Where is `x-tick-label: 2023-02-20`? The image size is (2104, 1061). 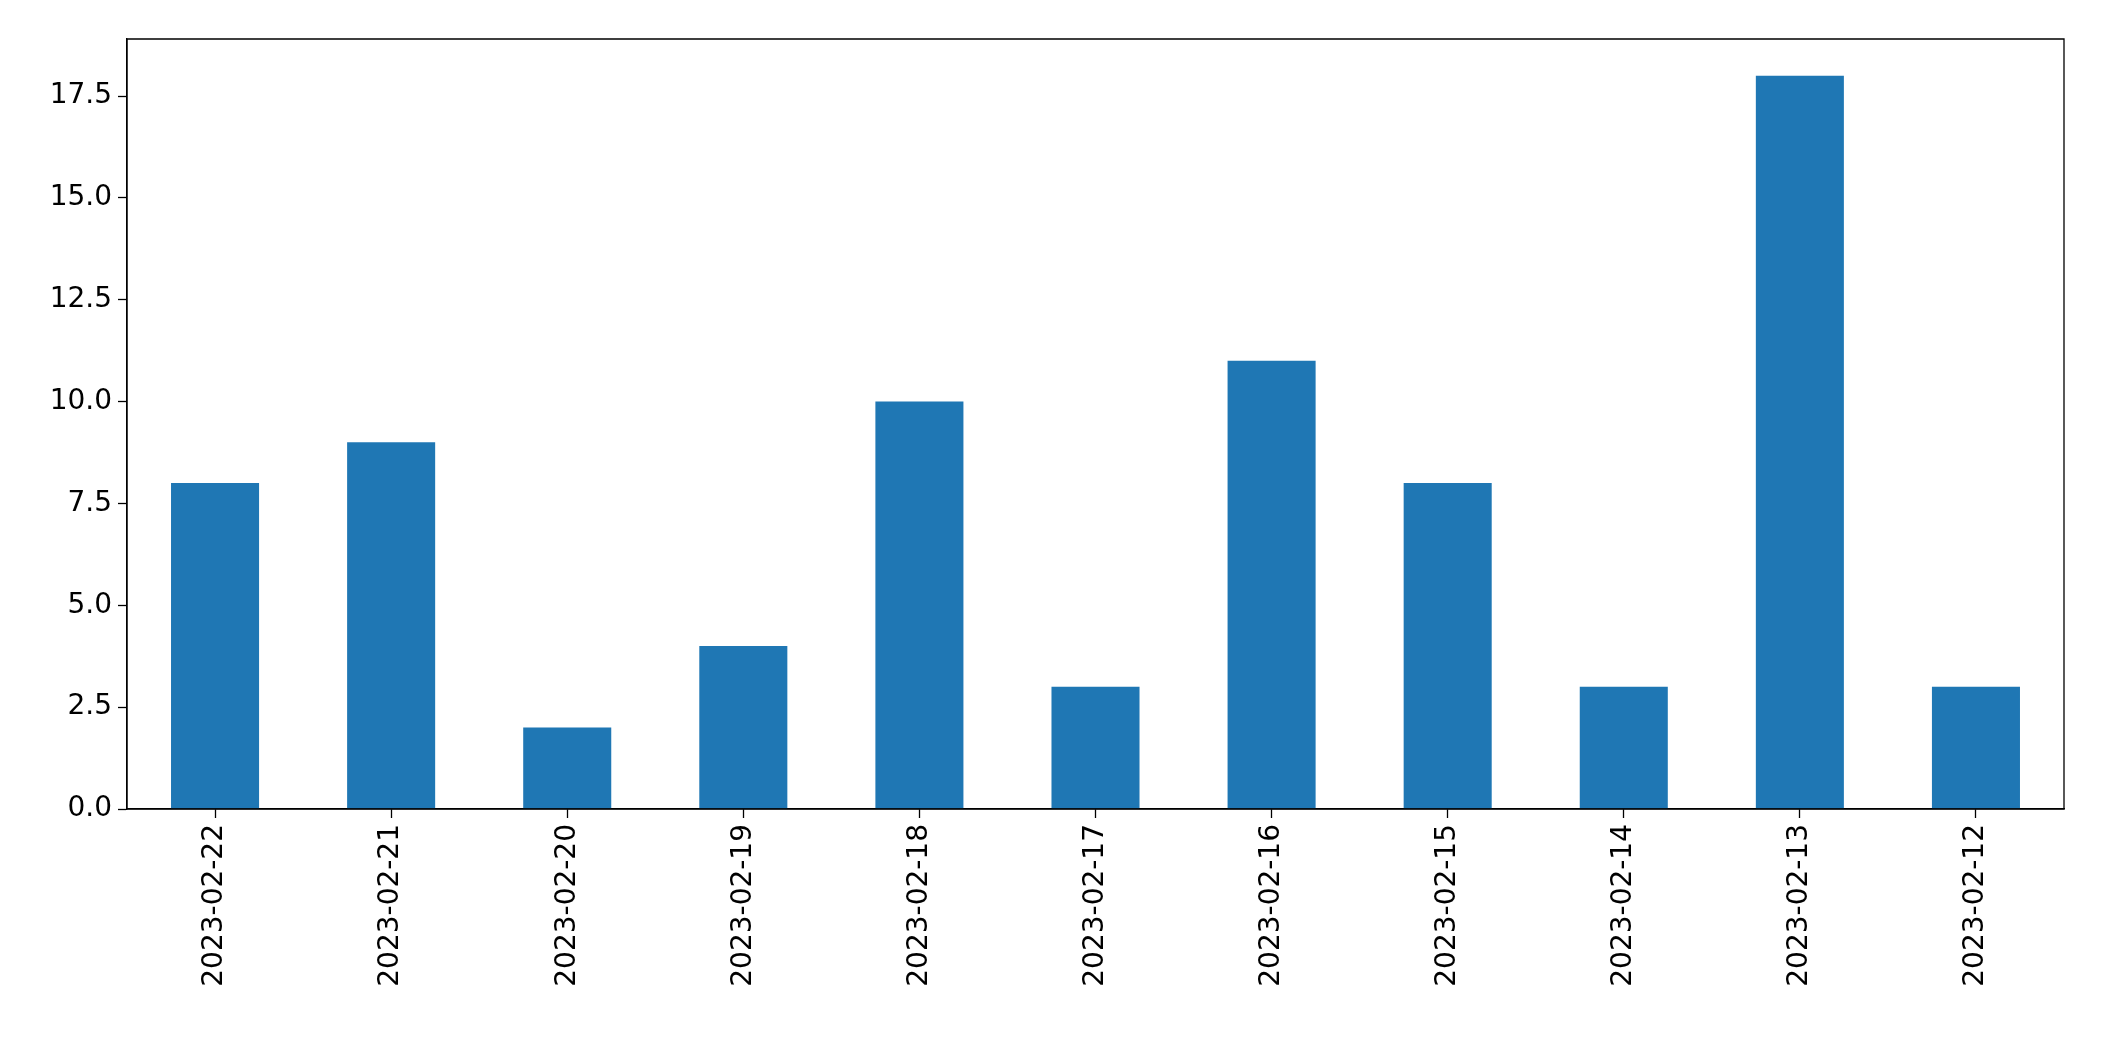 x-tick-label: 2023-02-20 is located at coordinates (565, 905).